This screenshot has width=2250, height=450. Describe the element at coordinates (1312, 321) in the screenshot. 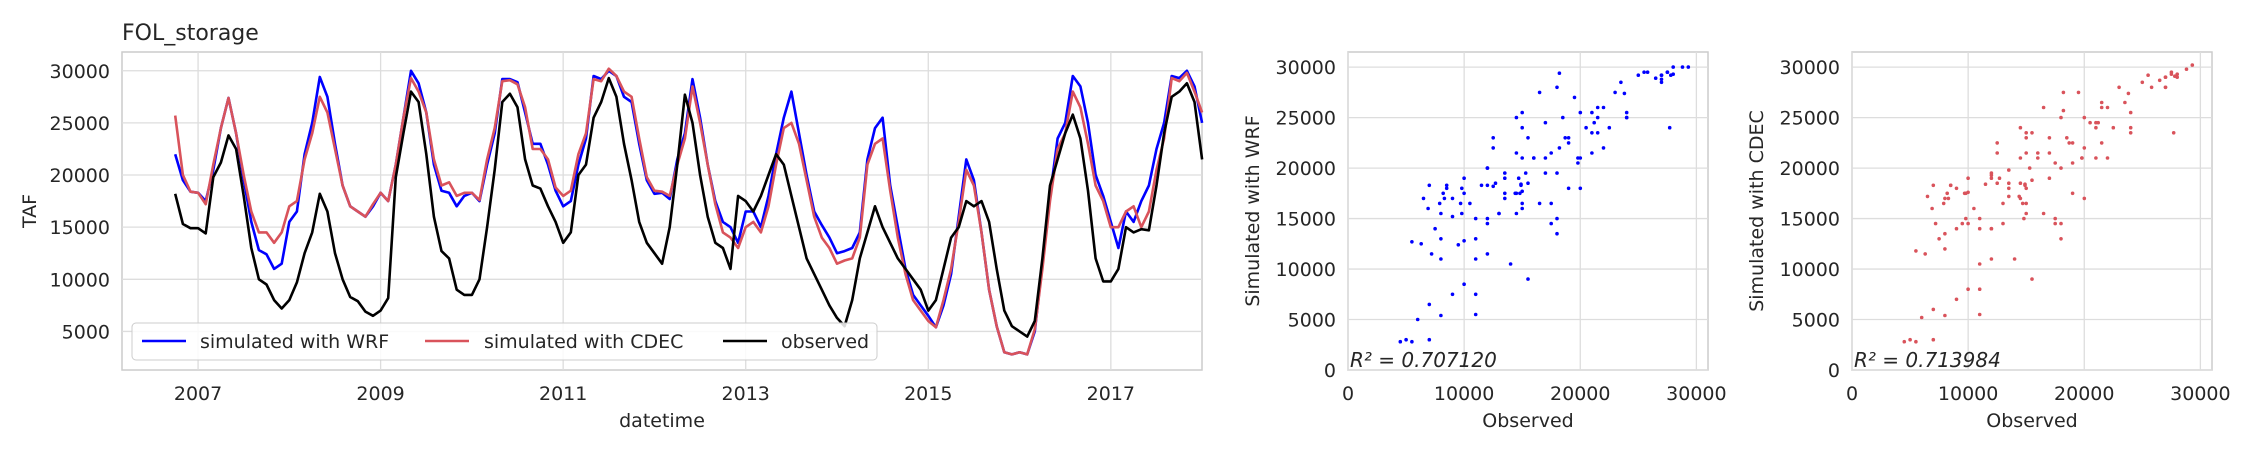

I see `y-tick-label: 5000` at that location.